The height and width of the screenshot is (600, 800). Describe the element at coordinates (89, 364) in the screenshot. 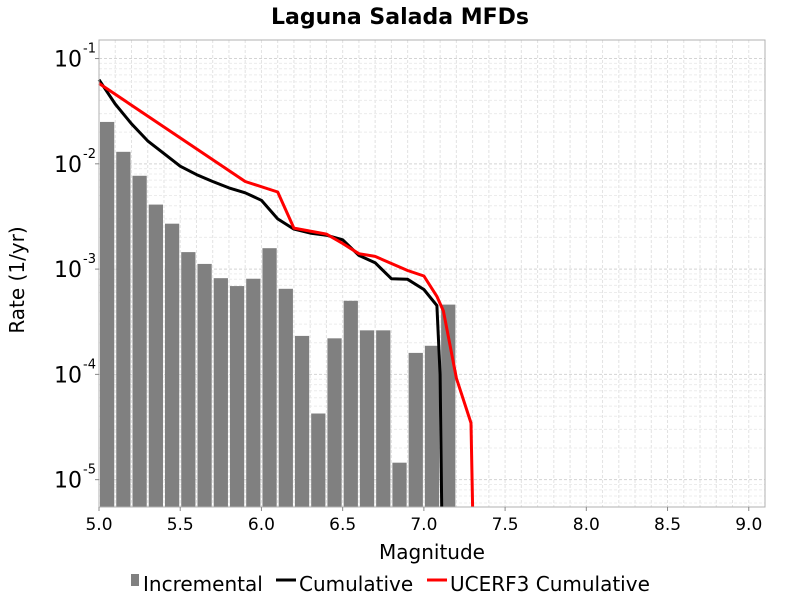

I see `y-tick-exponent: -4` at that location.